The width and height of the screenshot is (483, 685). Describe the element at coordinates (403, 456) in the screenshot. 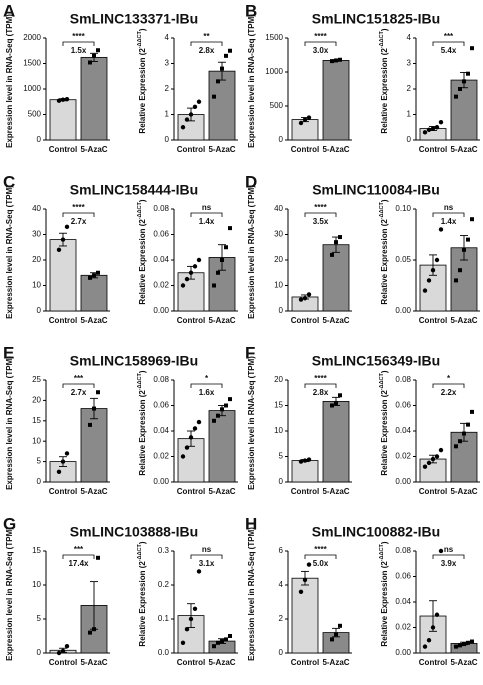

I see `y-tick-label: 0.02` at that location.